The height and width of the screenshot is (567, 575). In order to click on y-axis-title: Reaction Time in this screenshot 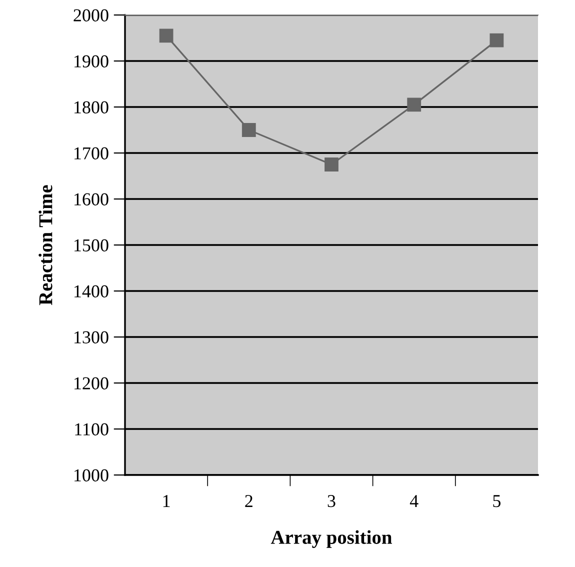, I will do `click(45, 245)`.